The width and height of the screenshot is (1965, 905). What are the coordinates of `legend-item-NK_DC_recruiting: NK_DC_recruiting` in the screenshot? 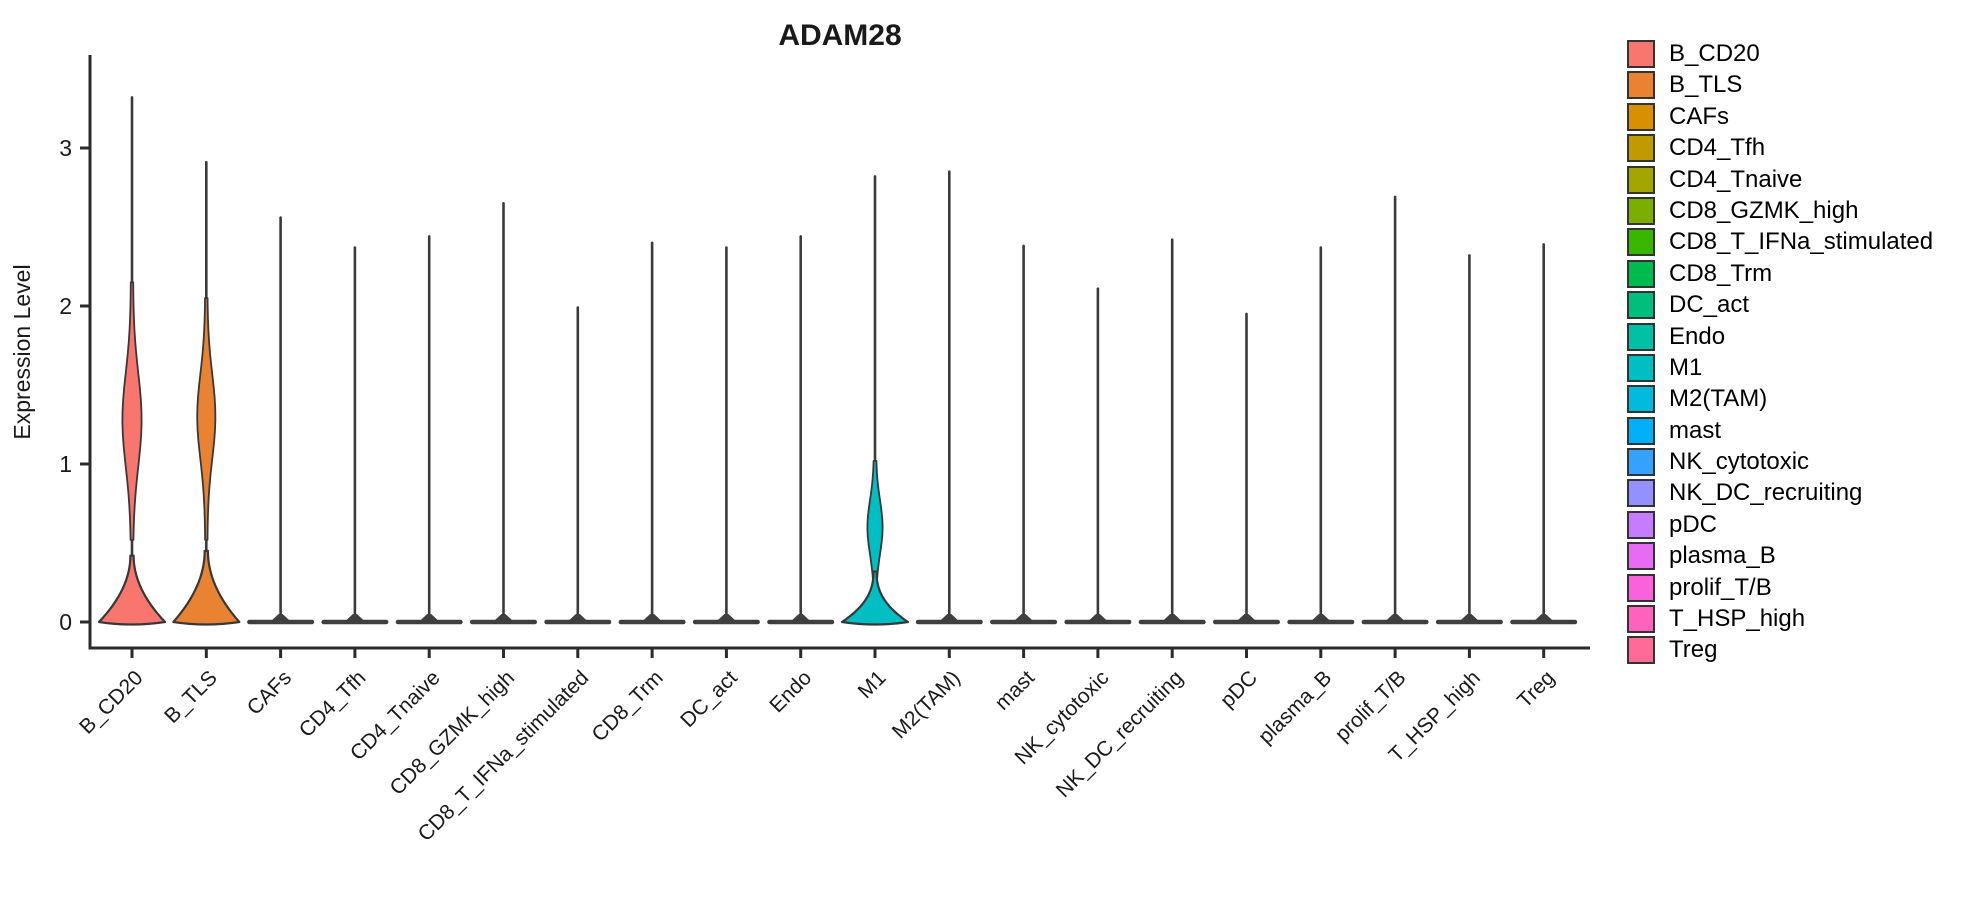 It's located at (1780, 493).